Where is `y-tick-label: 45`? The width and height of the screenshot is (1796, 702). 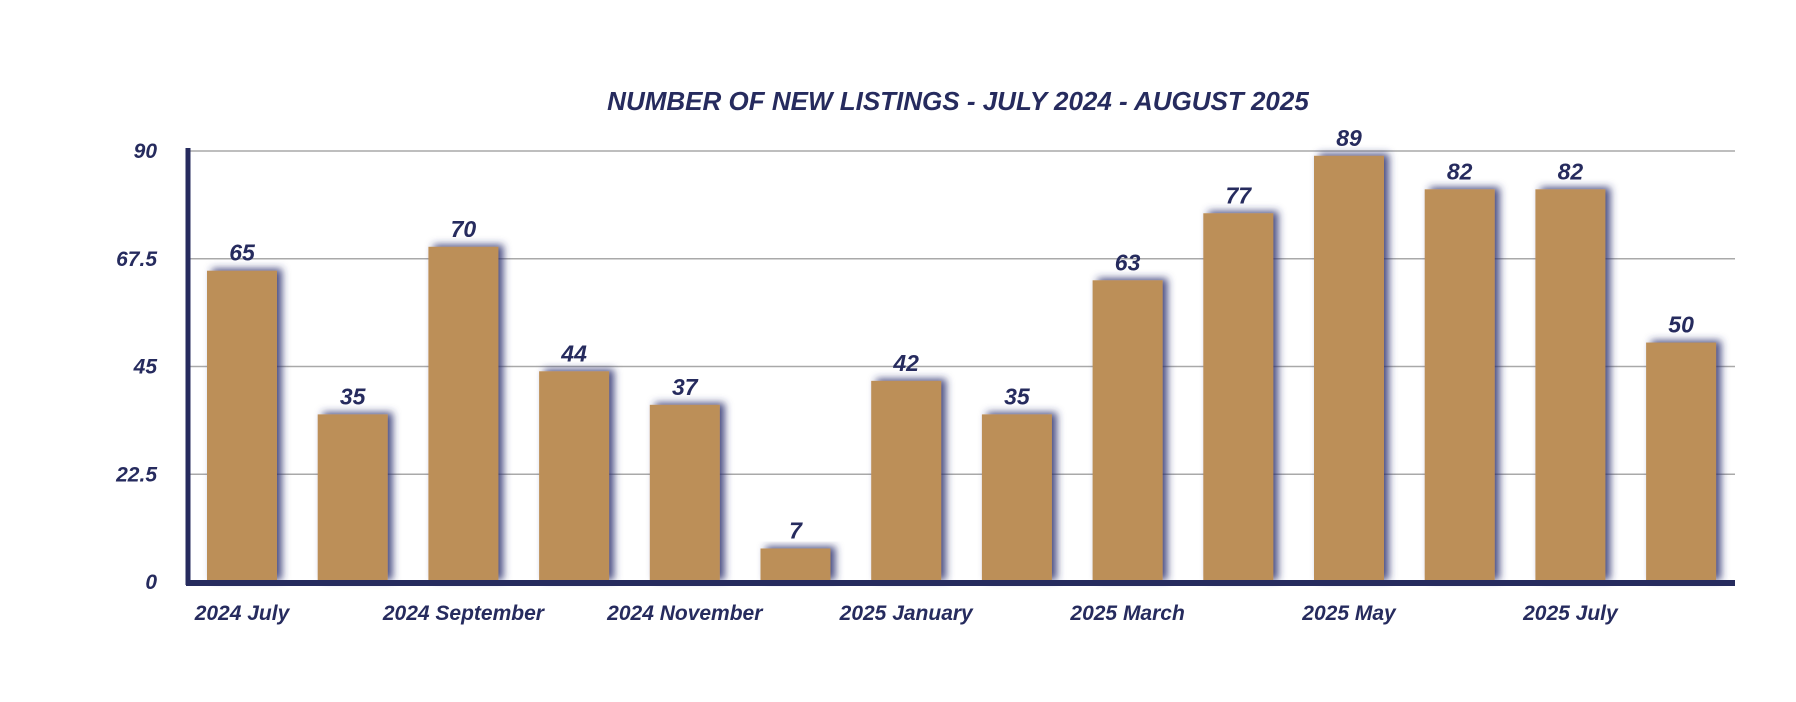
y-tick-label: 45 is located at coordinates (145, 367).